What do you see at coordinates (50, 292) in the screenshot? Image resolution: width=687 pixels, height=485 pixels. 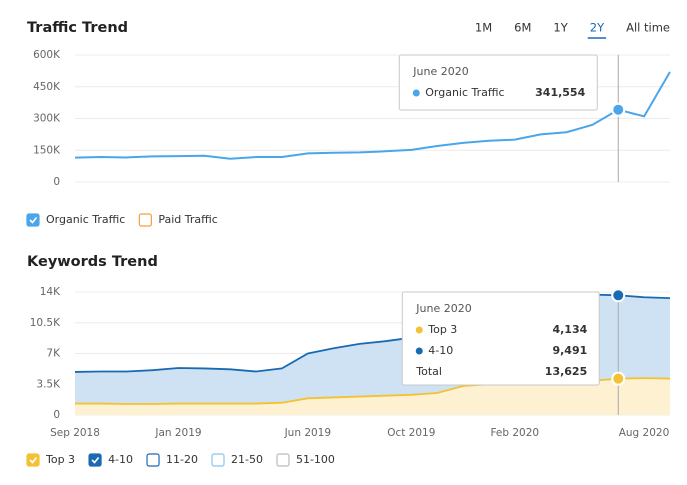 I see `y-tick-label: 14K` at bounding box center [50, 292].